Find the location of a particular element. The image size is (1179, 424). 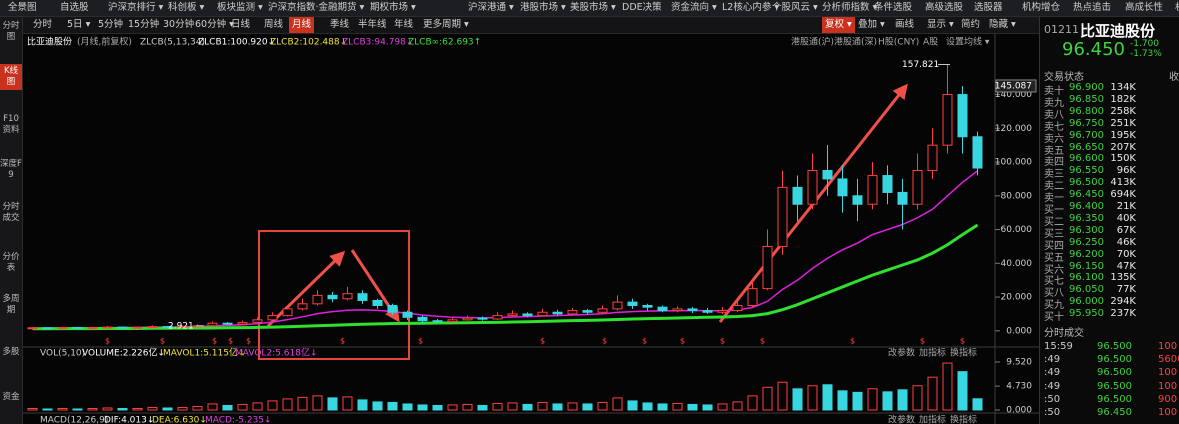

annotation-label: 157.821 is located at coordinates (920, 65).